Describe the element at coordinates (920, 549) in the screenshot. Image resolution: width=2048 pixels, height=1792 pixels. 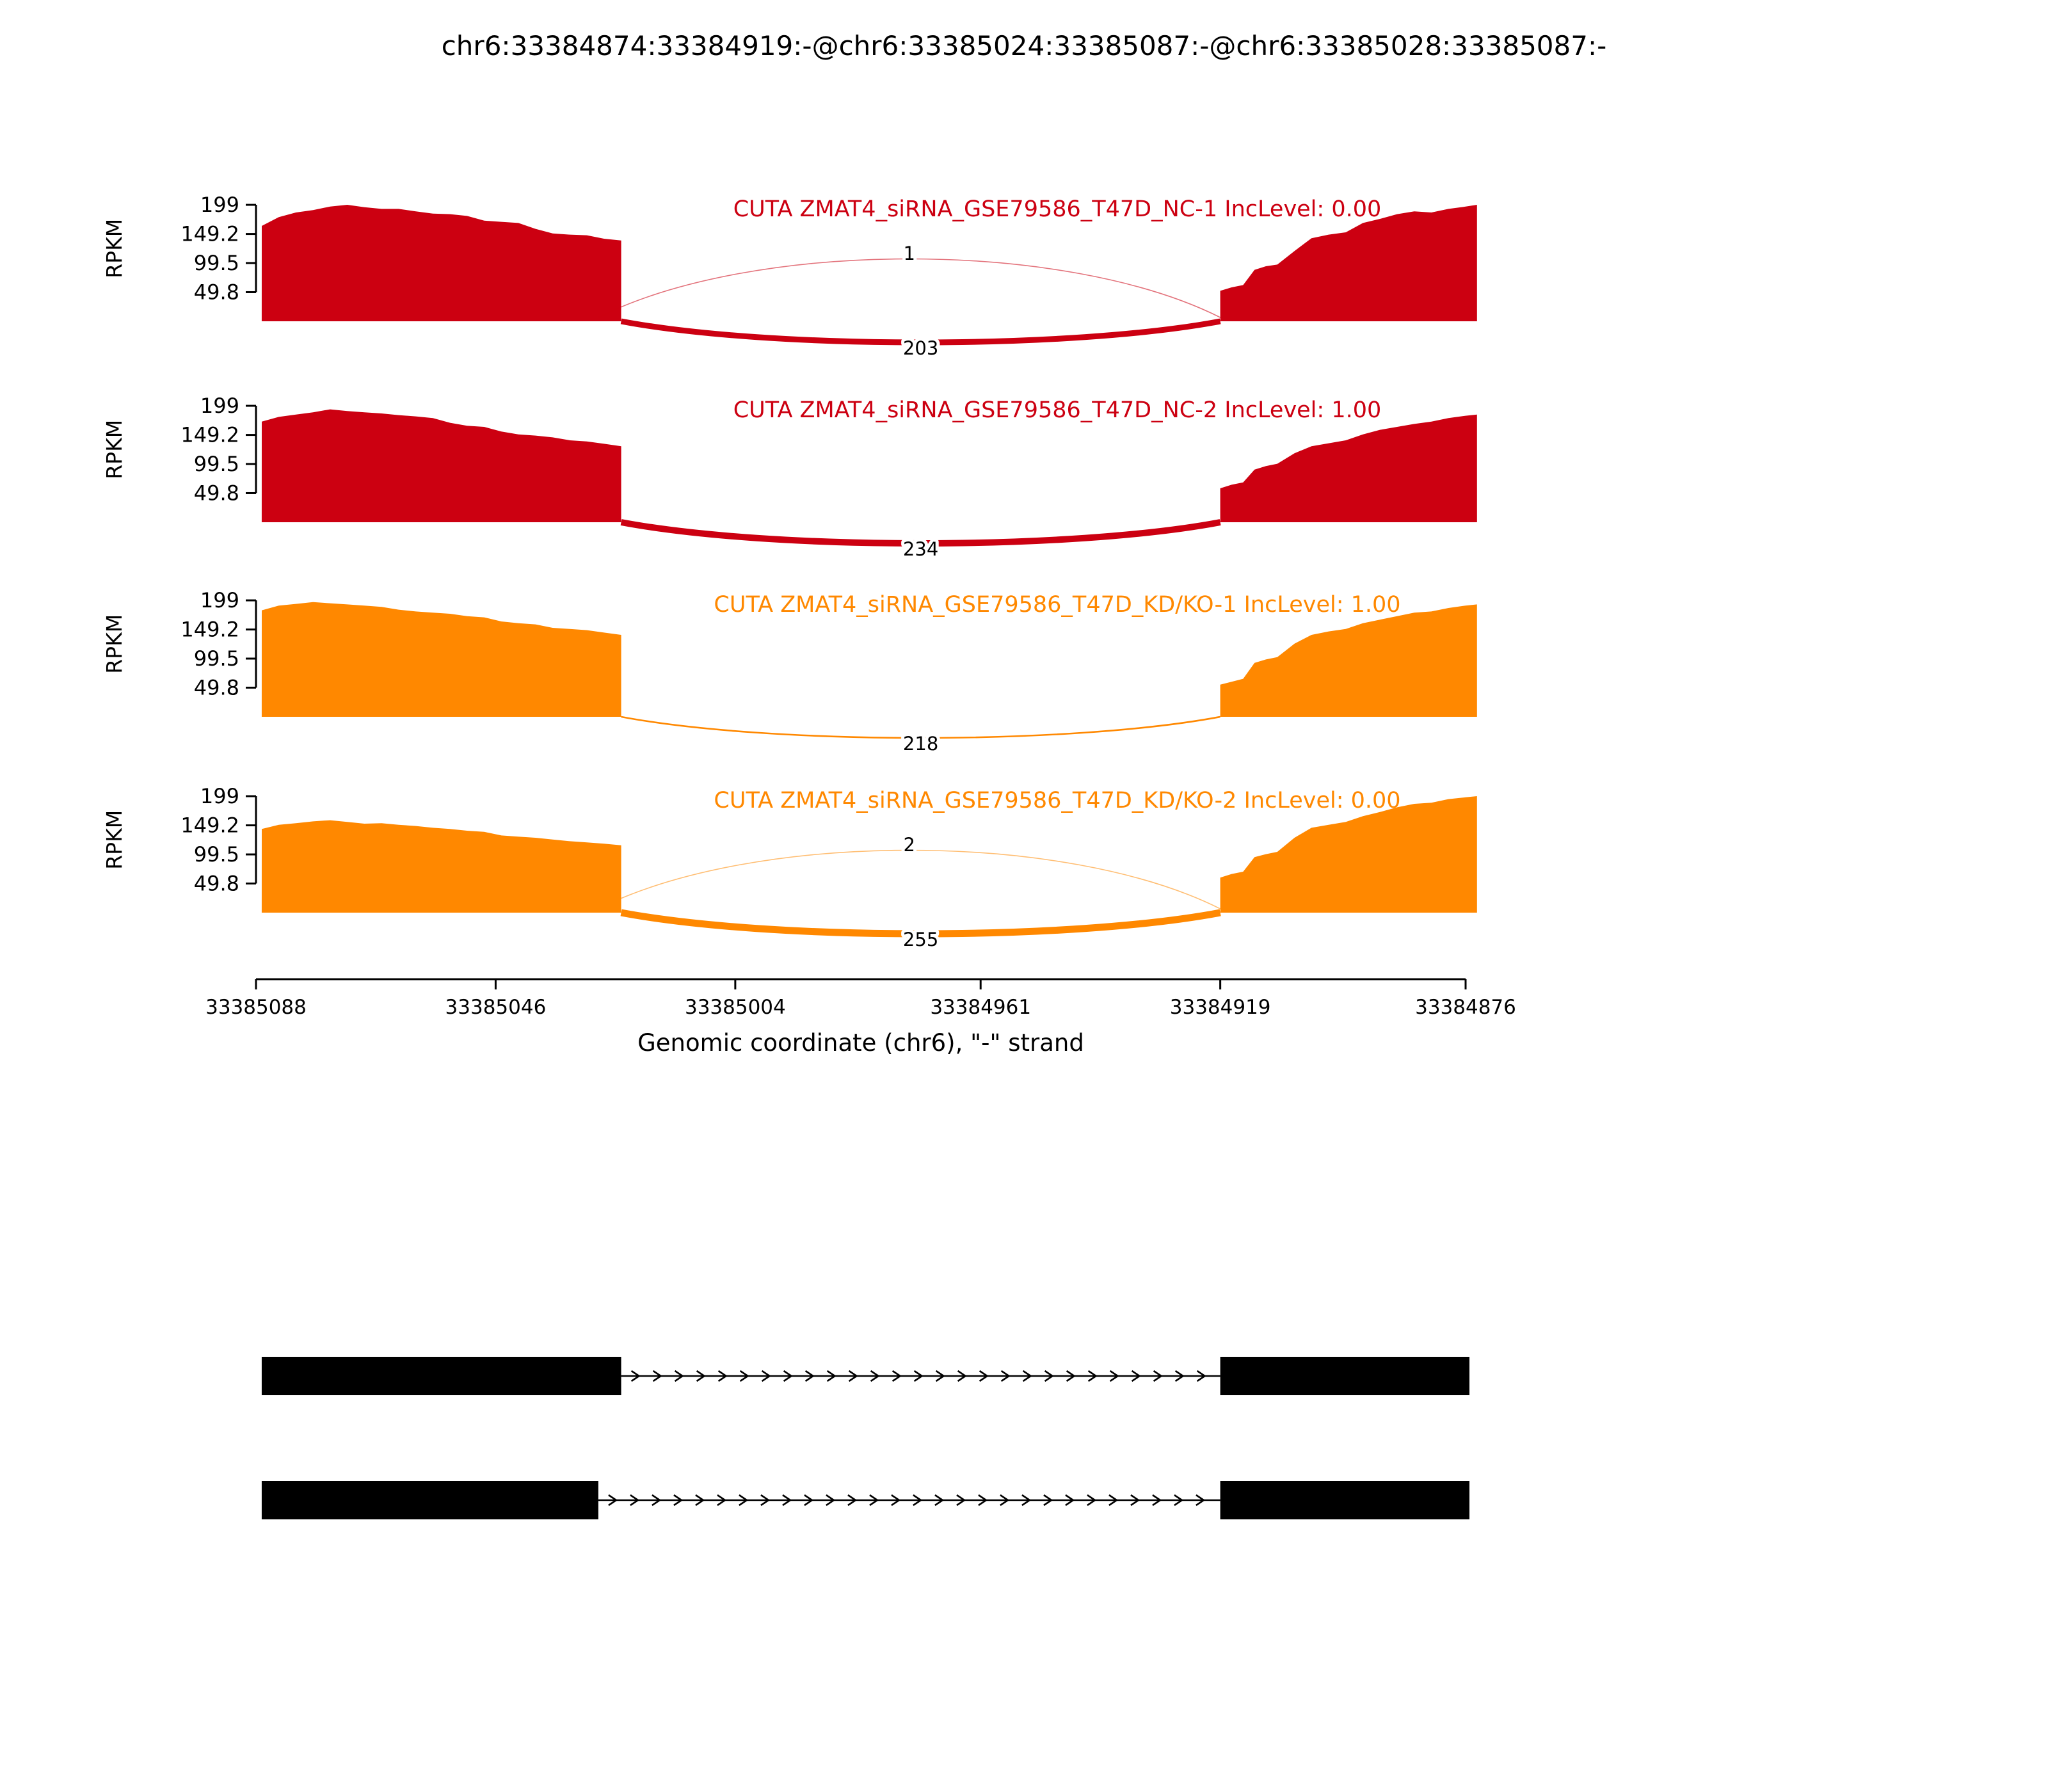
I see `junction-count-label: 234` at that location.